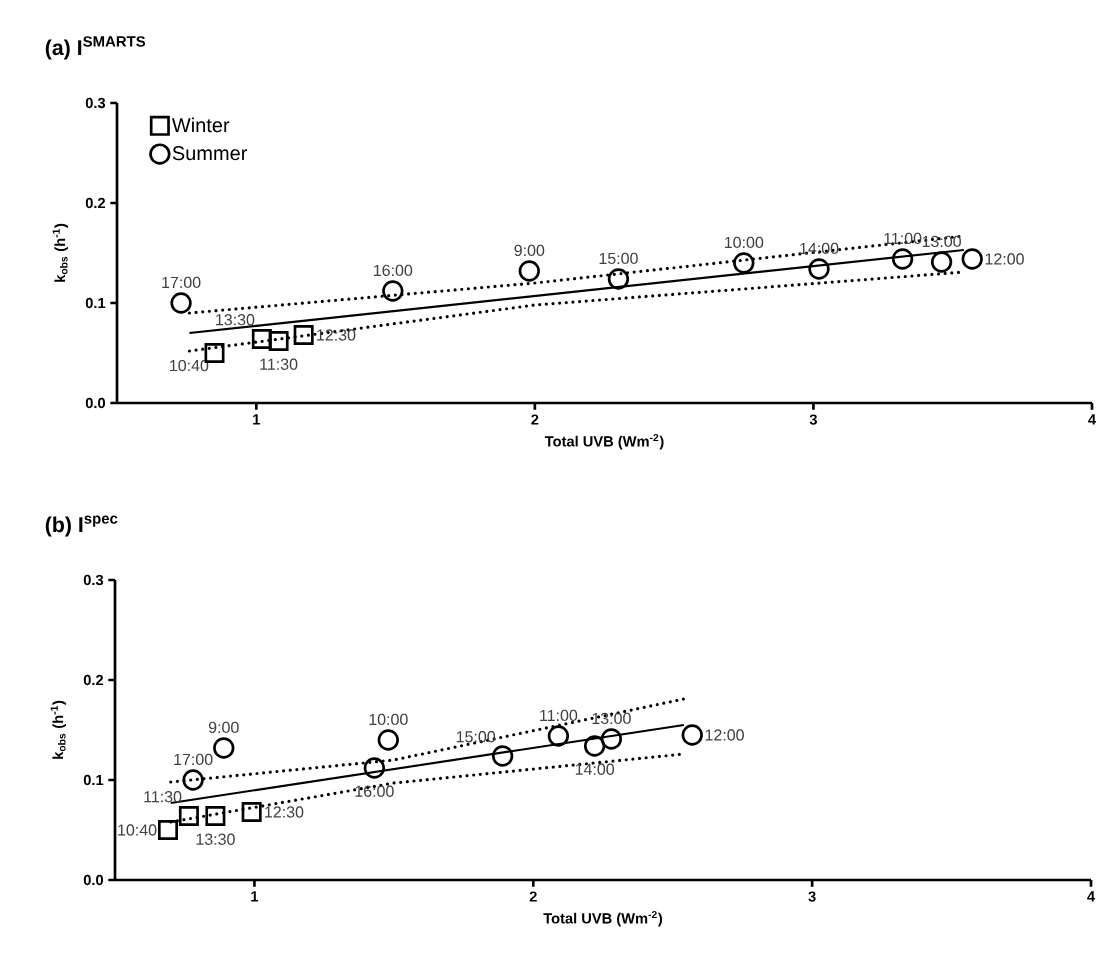 The image size is (1105, 962). What do you see at coordinates (210, 153) in the screenshot?
I see `legend-label: Summer` at bounding box center [210, 153].